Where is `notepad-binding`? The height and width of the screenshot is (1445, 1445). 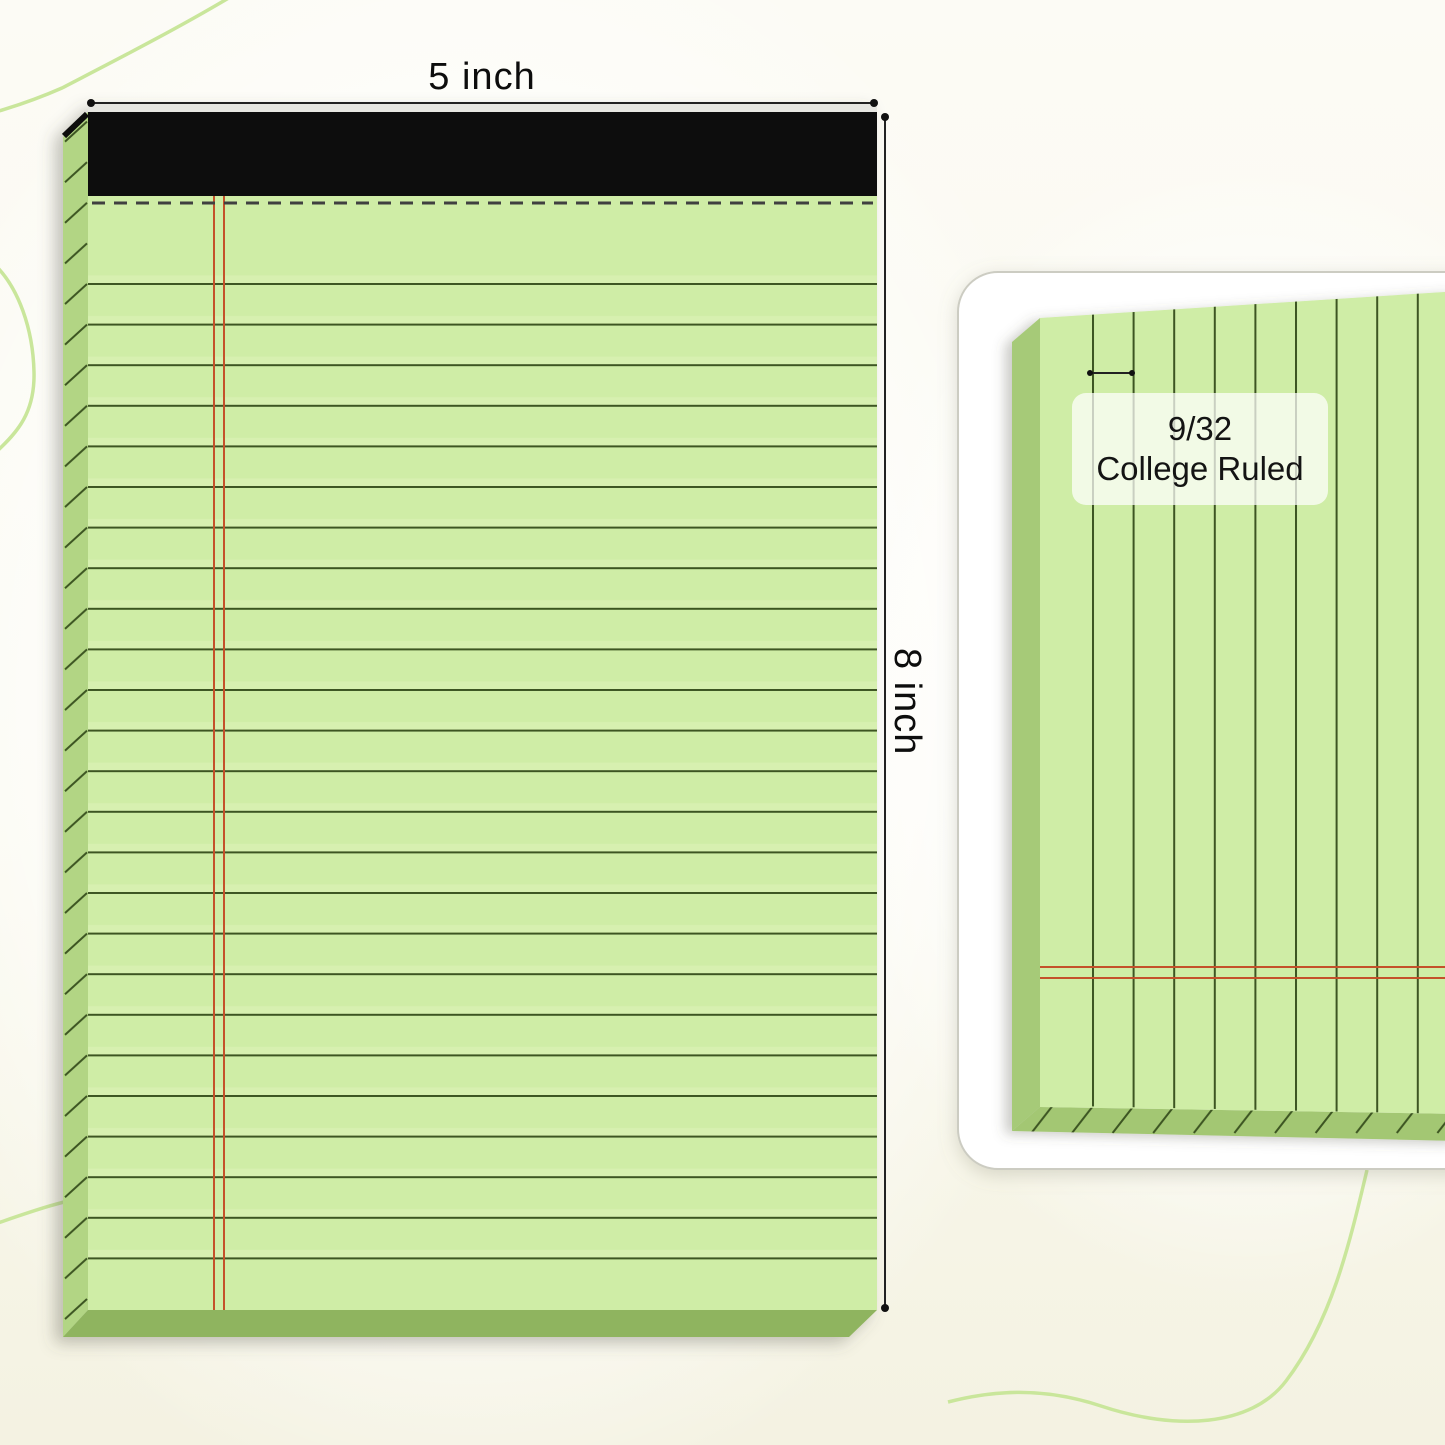 notepad-binding is located at coordinates (482, 154).